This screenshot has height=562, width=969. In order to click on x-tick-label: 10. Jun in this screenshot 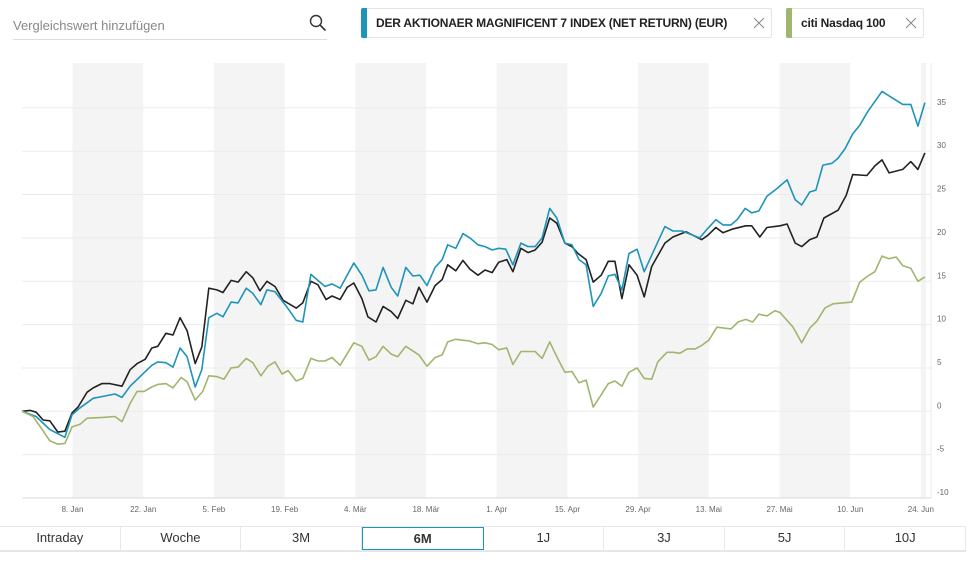, I will do `click(850, 509)`.